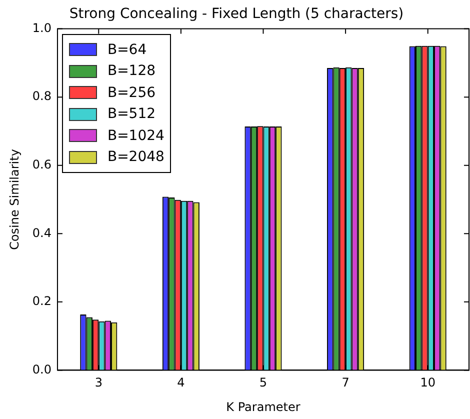  I want to click on x-tick-label: 3, so click(98, 383).